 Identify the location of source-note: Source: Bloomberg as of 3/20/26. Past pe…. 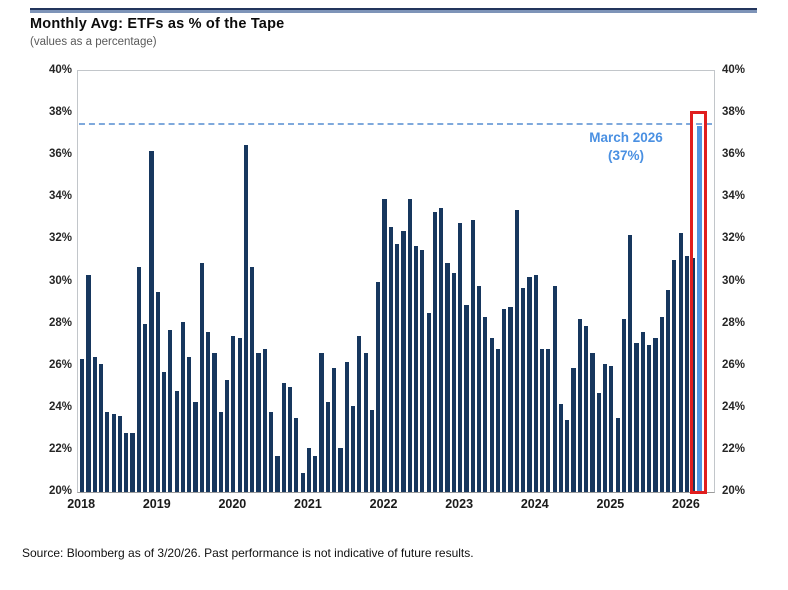
(248, 553).